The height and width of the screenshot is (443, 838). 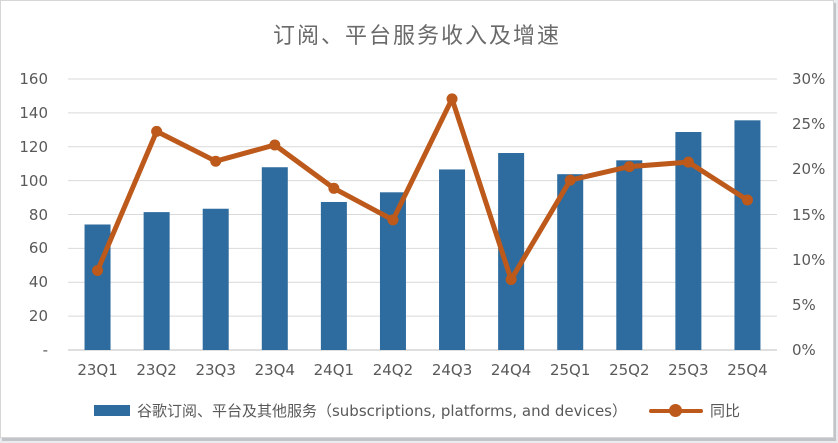 What do you see at coordinates (33, 146) in the screenshot?
I see `left-axis-tick: 120` at bounding box center [33, 146].